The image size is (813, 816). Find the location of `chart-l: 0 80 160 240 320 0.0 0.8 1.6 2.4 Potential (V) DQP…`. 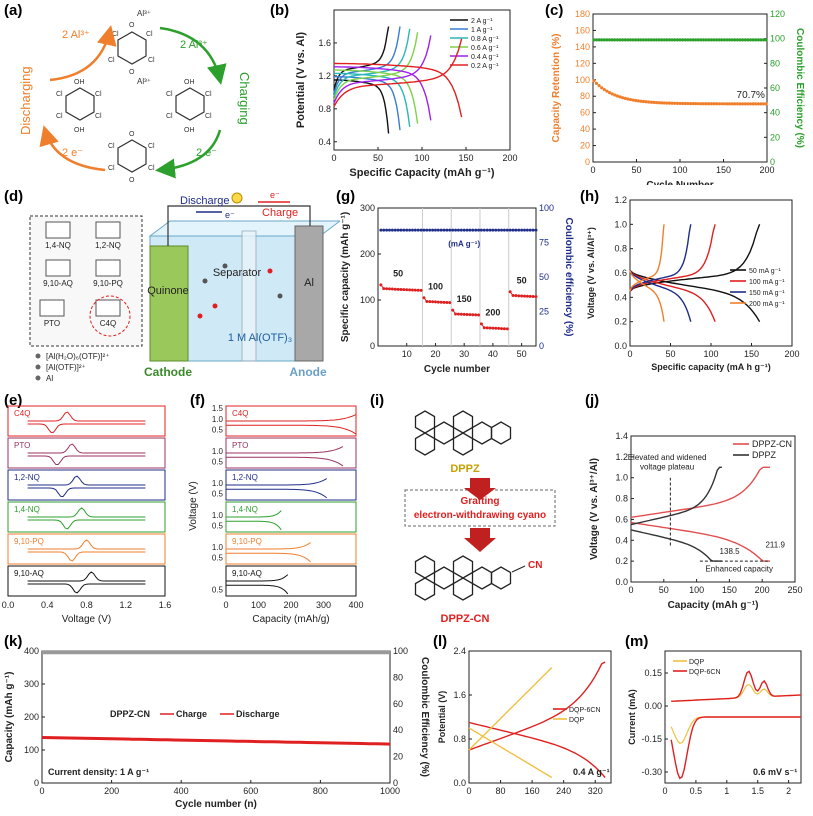

chart-l: 0 80 160 240 320 0.0 0.8 1.6 2.4 Potential (V) DQP… is located at coordinates (524, 721).